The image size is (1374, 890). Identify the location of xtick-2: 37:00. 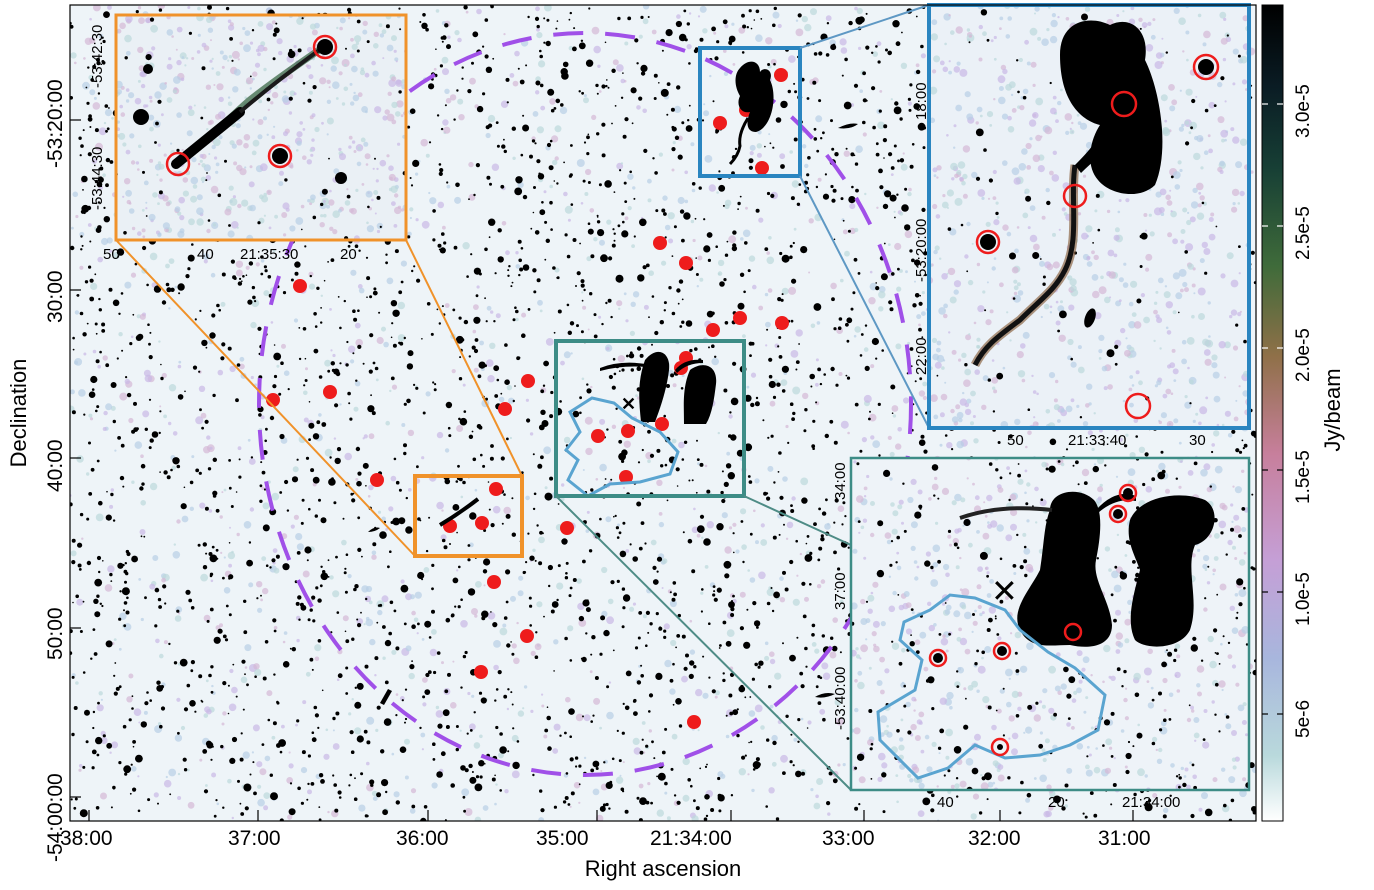
(254, 838).